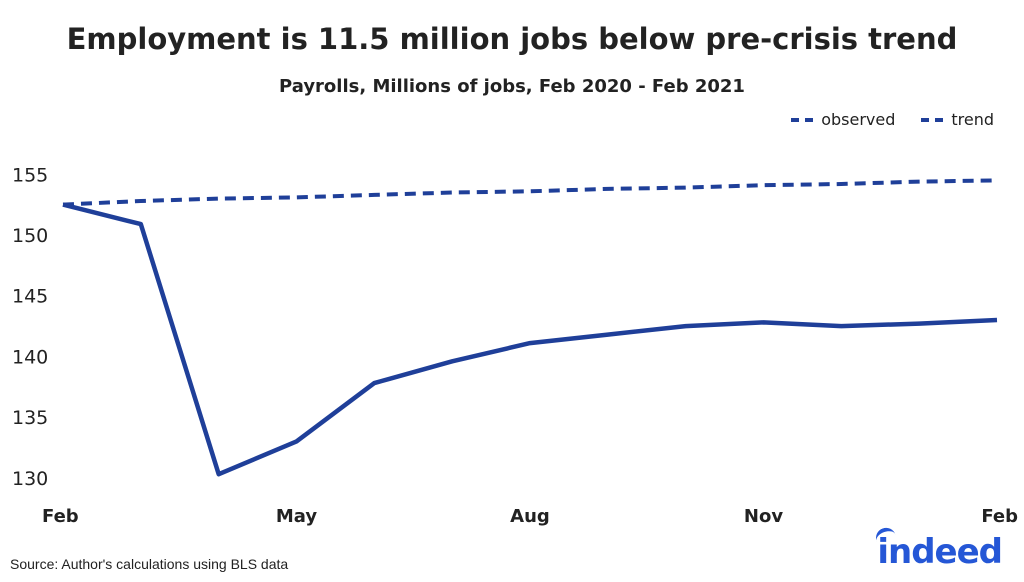 This screenshot has height=582, width=1024. I want to click on series-line-trend, so click(530, 192).